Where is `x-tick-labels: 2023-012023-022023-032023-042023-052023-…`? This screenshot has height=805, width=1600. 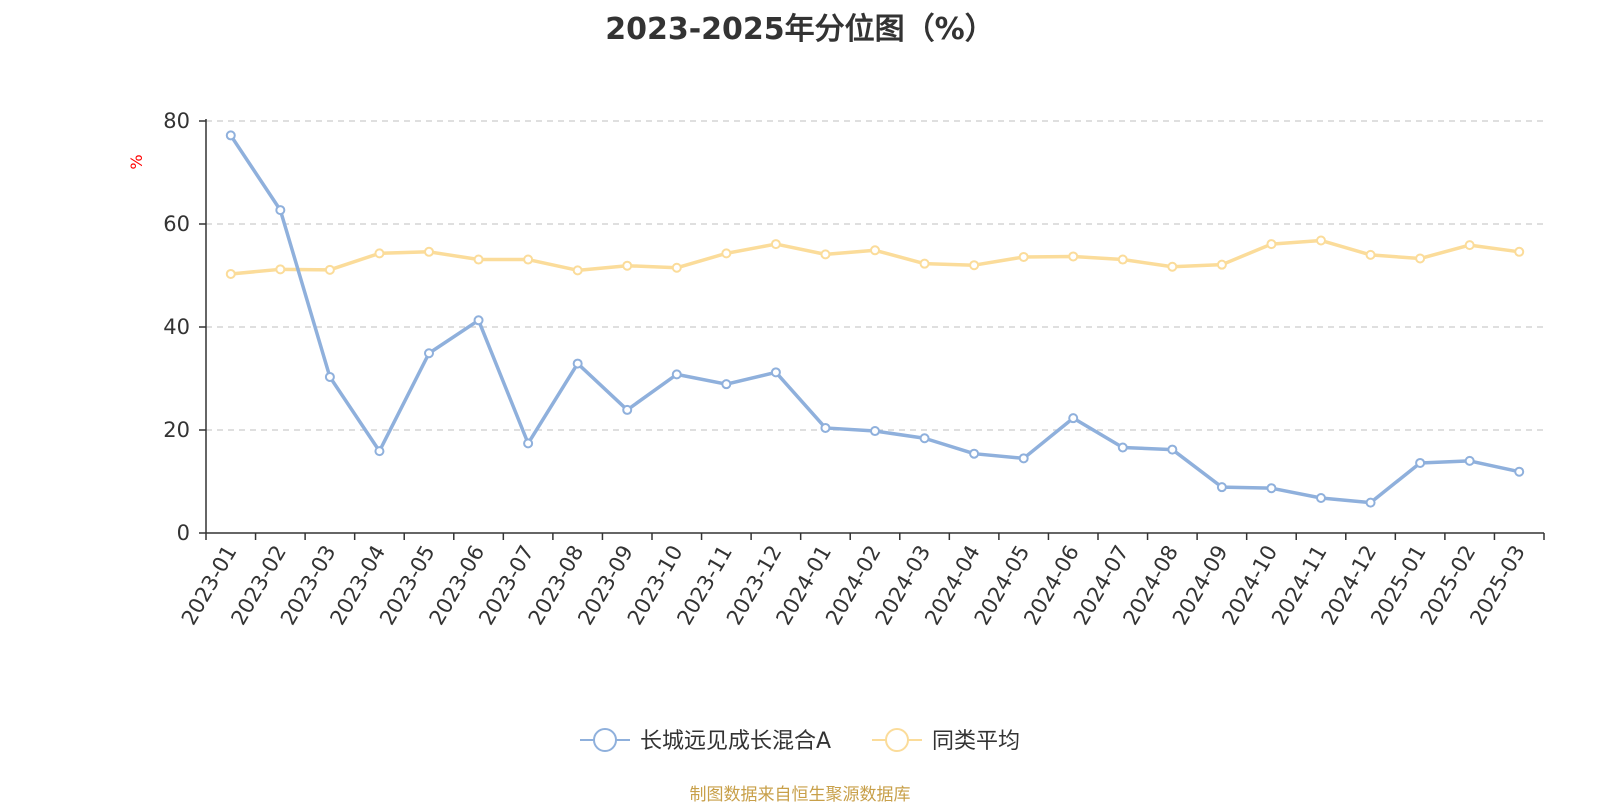 x-tick-labels: 2023-012023-022023-032023-042023-052023-… is located at coordinates (853, 585).